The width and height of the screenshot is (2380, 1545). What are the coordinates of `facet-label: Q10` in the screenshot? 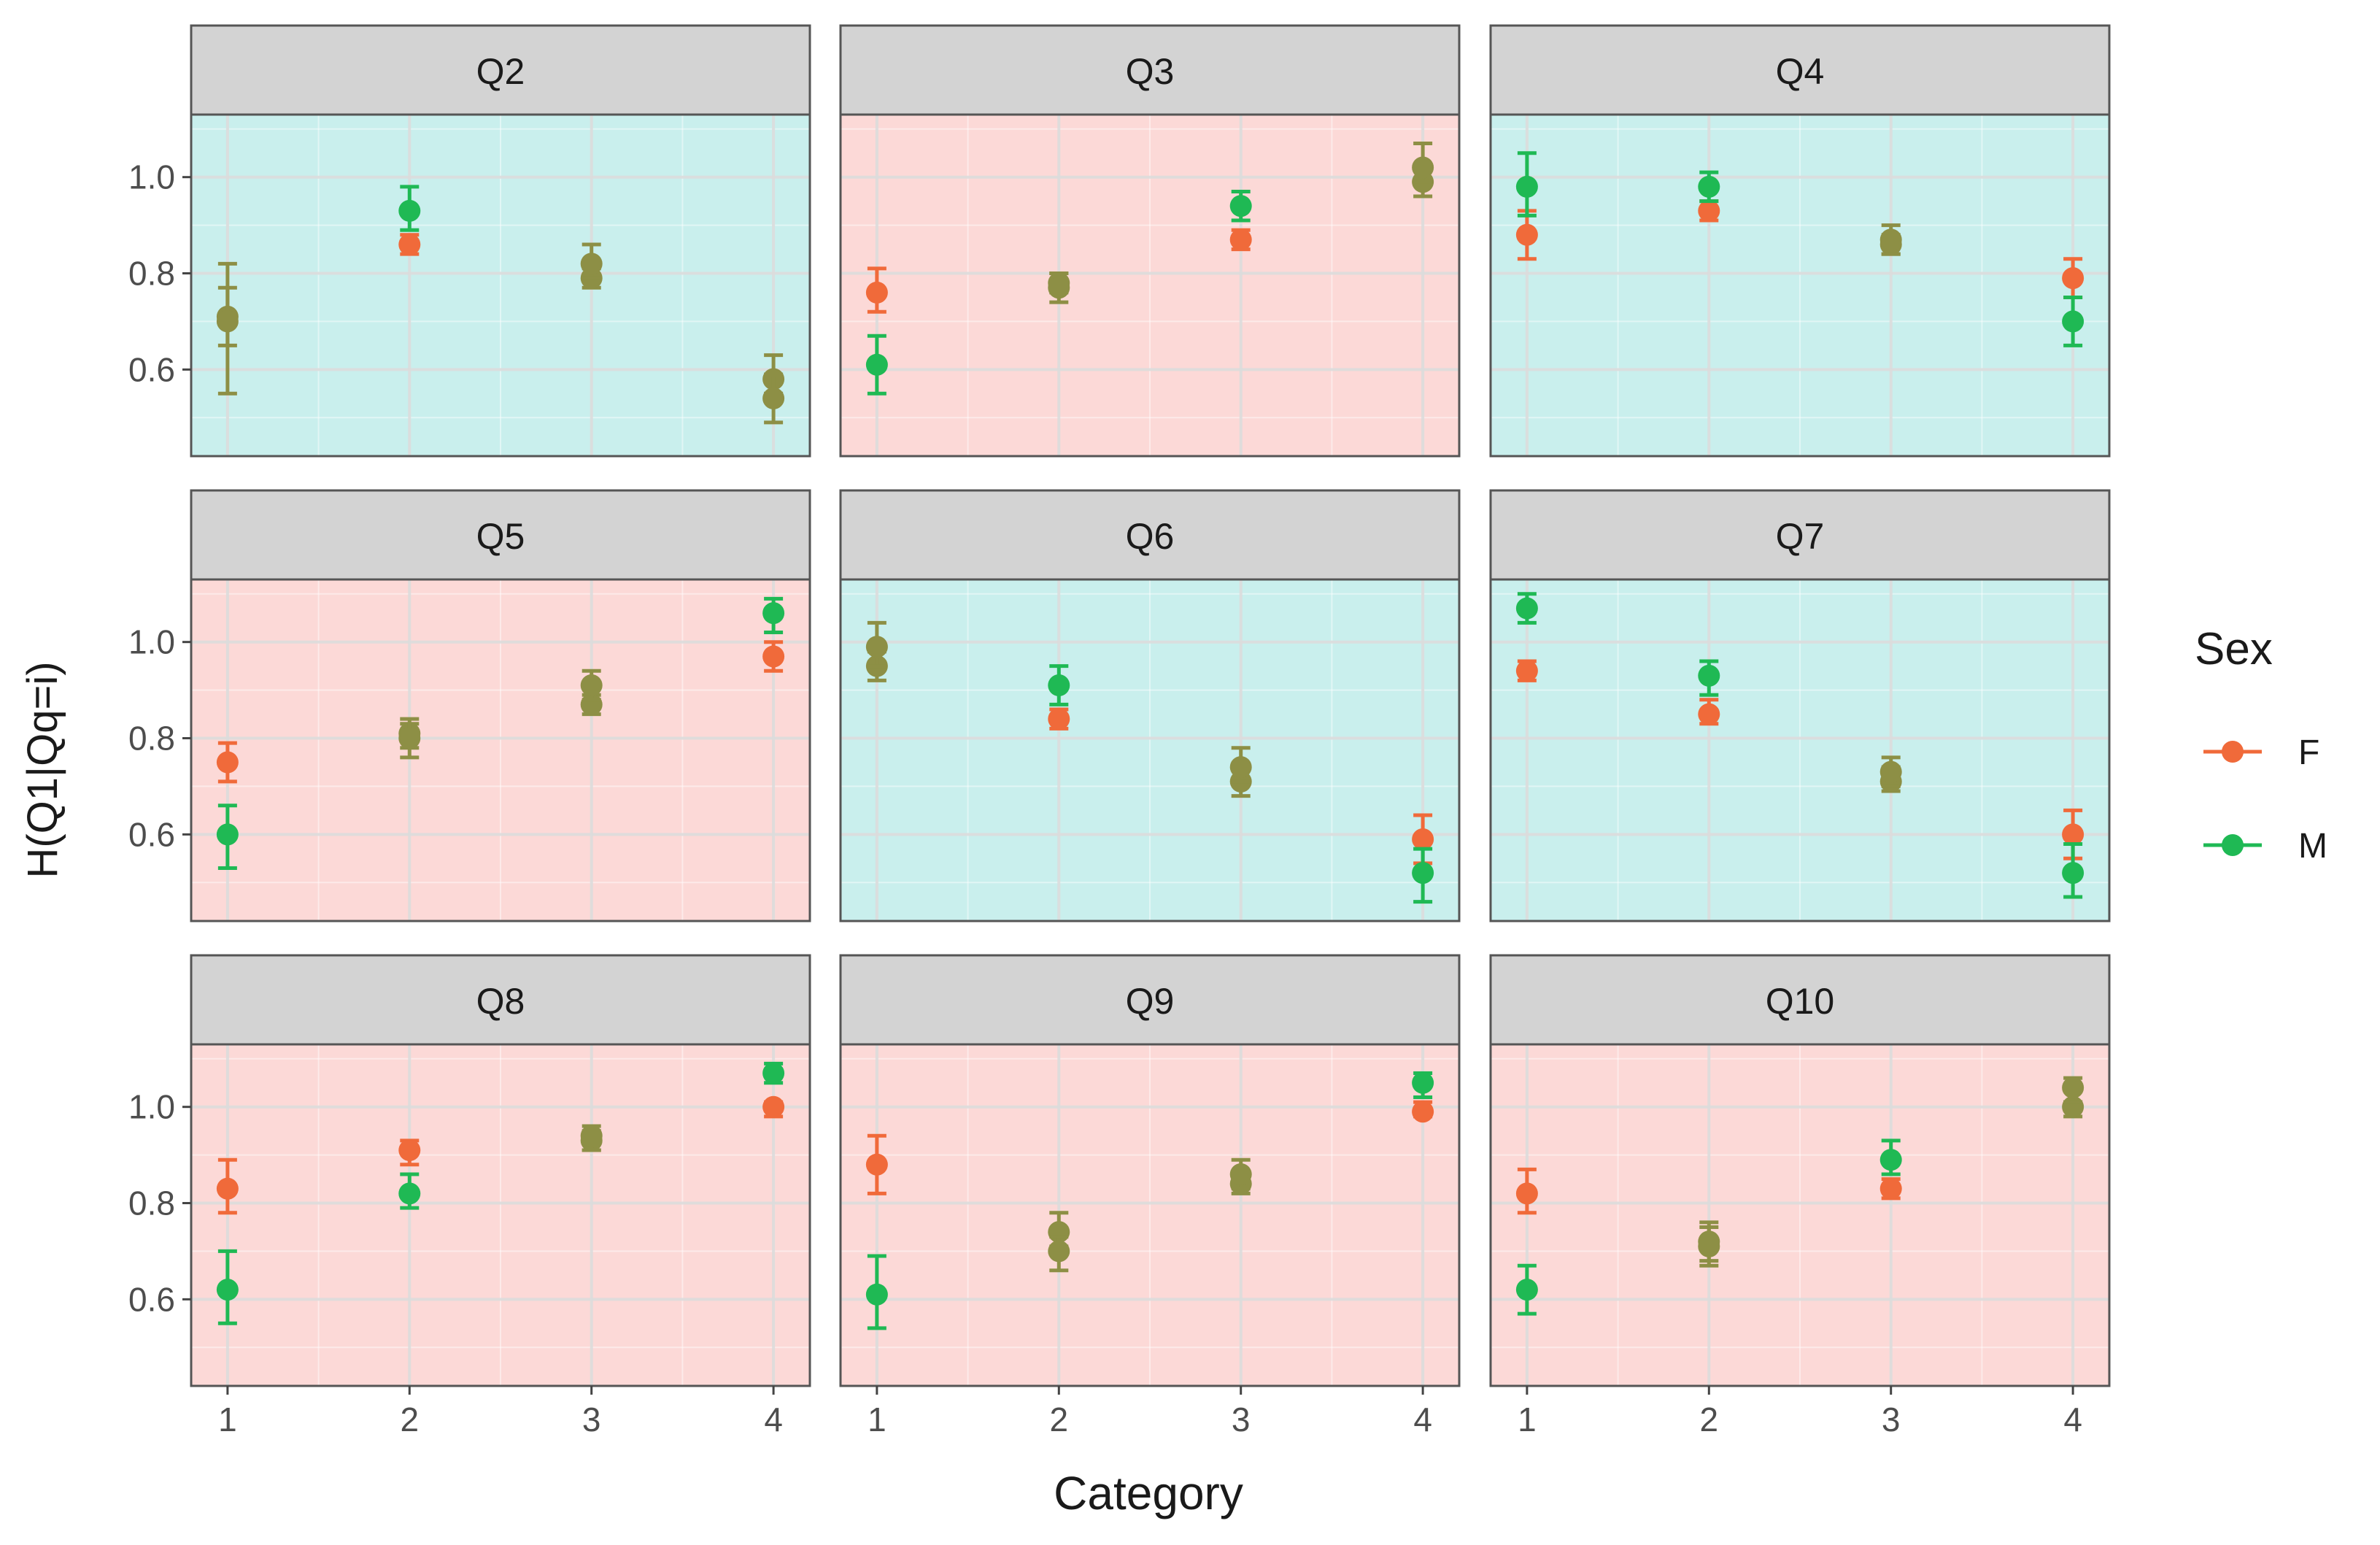 It's located at (1800, 1002).